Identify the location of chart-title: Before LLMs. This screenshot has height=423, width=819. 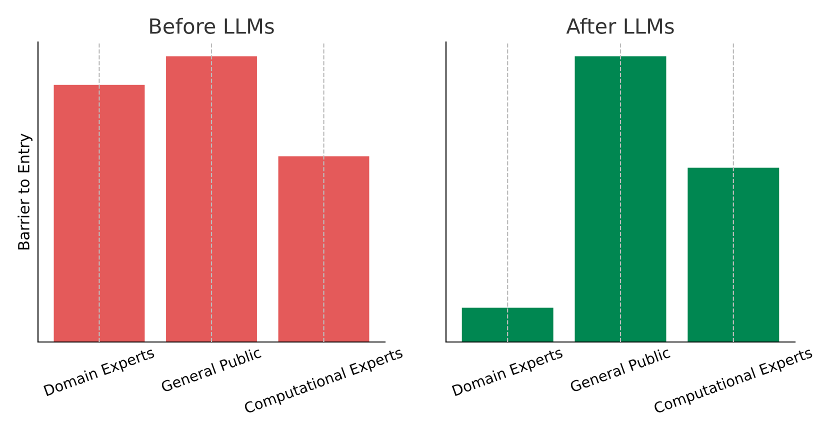
(212, 26).